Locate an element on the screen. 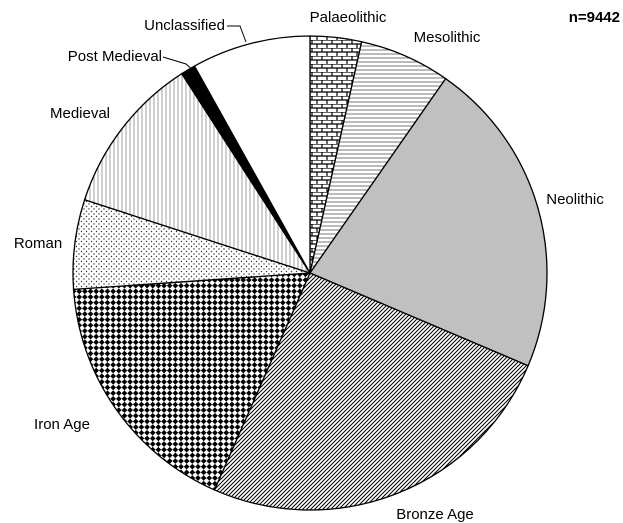 This screenshot has height=523, width=623. slice-label: Bronze Age is located at coordinates (435, 514).